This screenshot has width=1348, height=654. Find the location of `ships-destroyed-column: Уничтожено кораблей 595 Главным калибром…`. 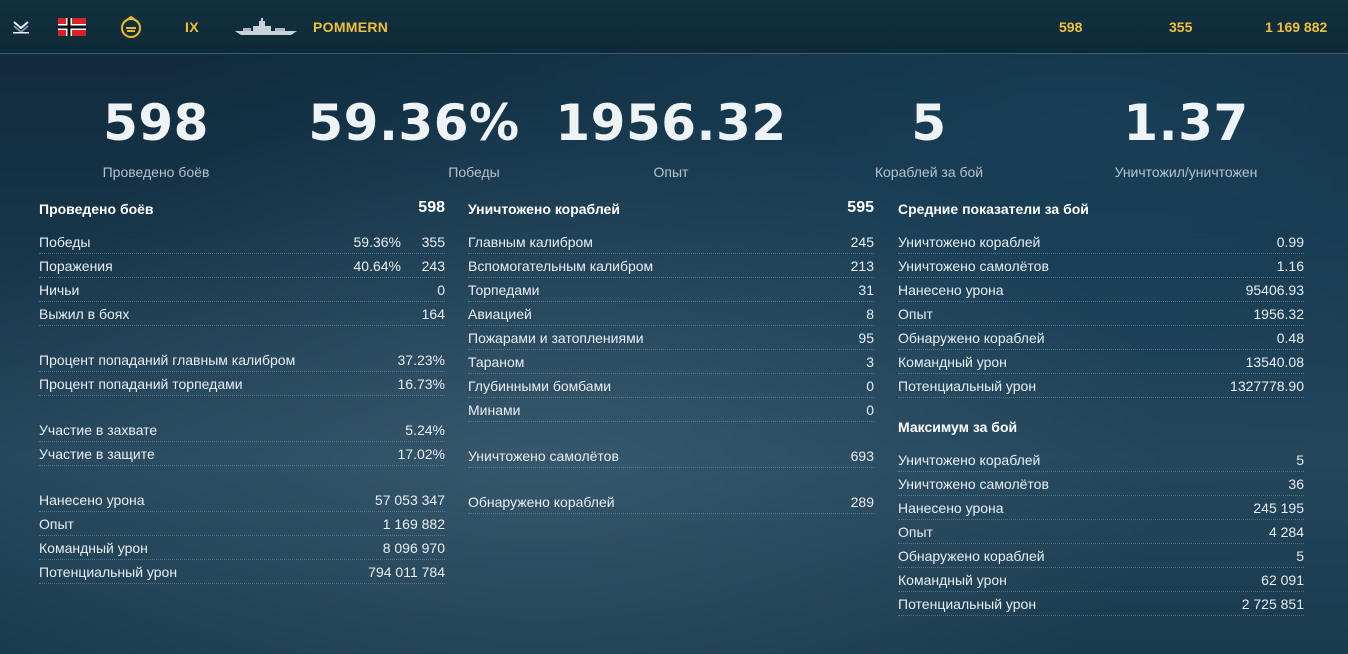

ships-destroyed-column: Уничтожено кораблей 595 Главным калибром… is located at coordinates (671, 356).